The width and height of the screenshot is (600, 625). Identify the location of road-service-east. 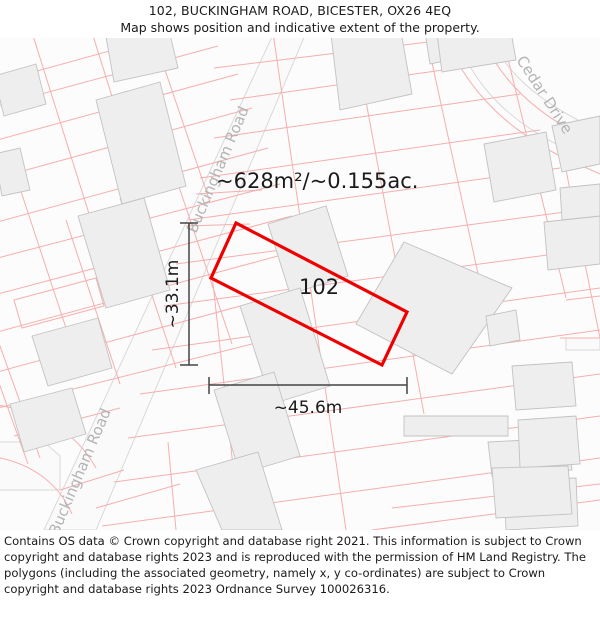
(582, 344).